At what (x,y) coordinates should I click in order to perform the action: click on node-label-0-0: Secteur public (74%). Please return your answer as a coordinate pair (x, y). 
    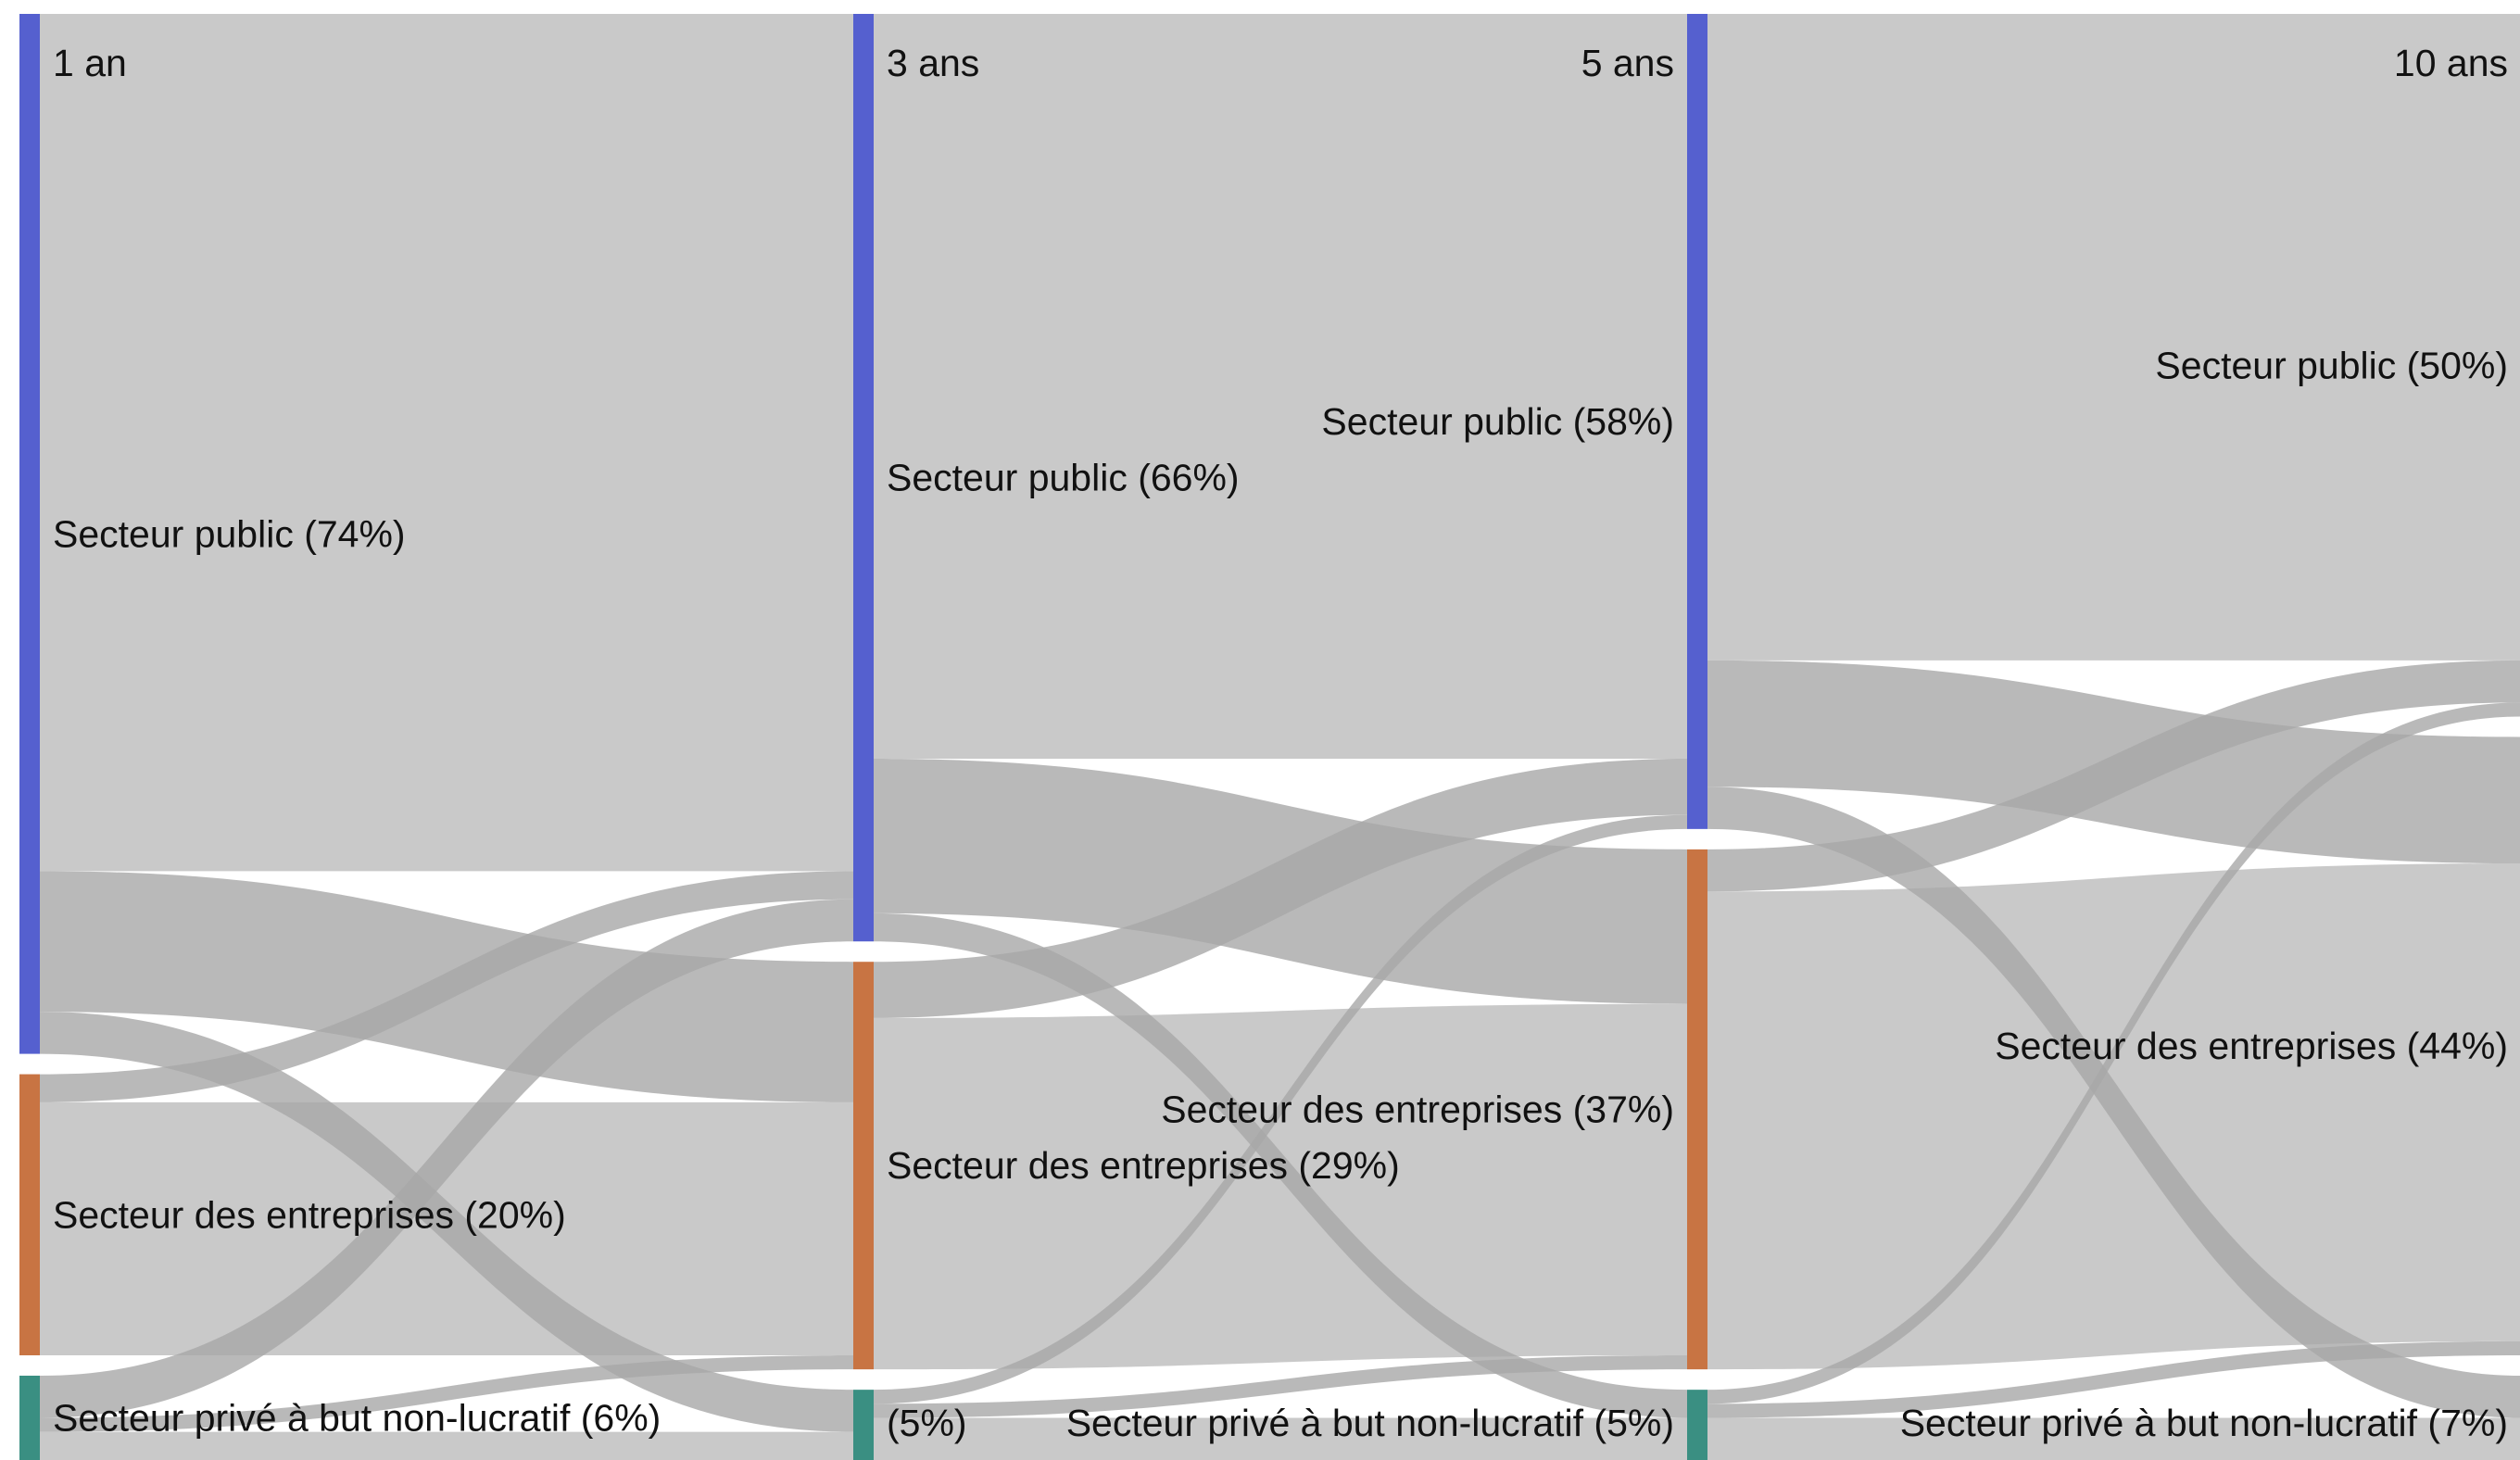
    Looking at the image, I should click on (229, 533).